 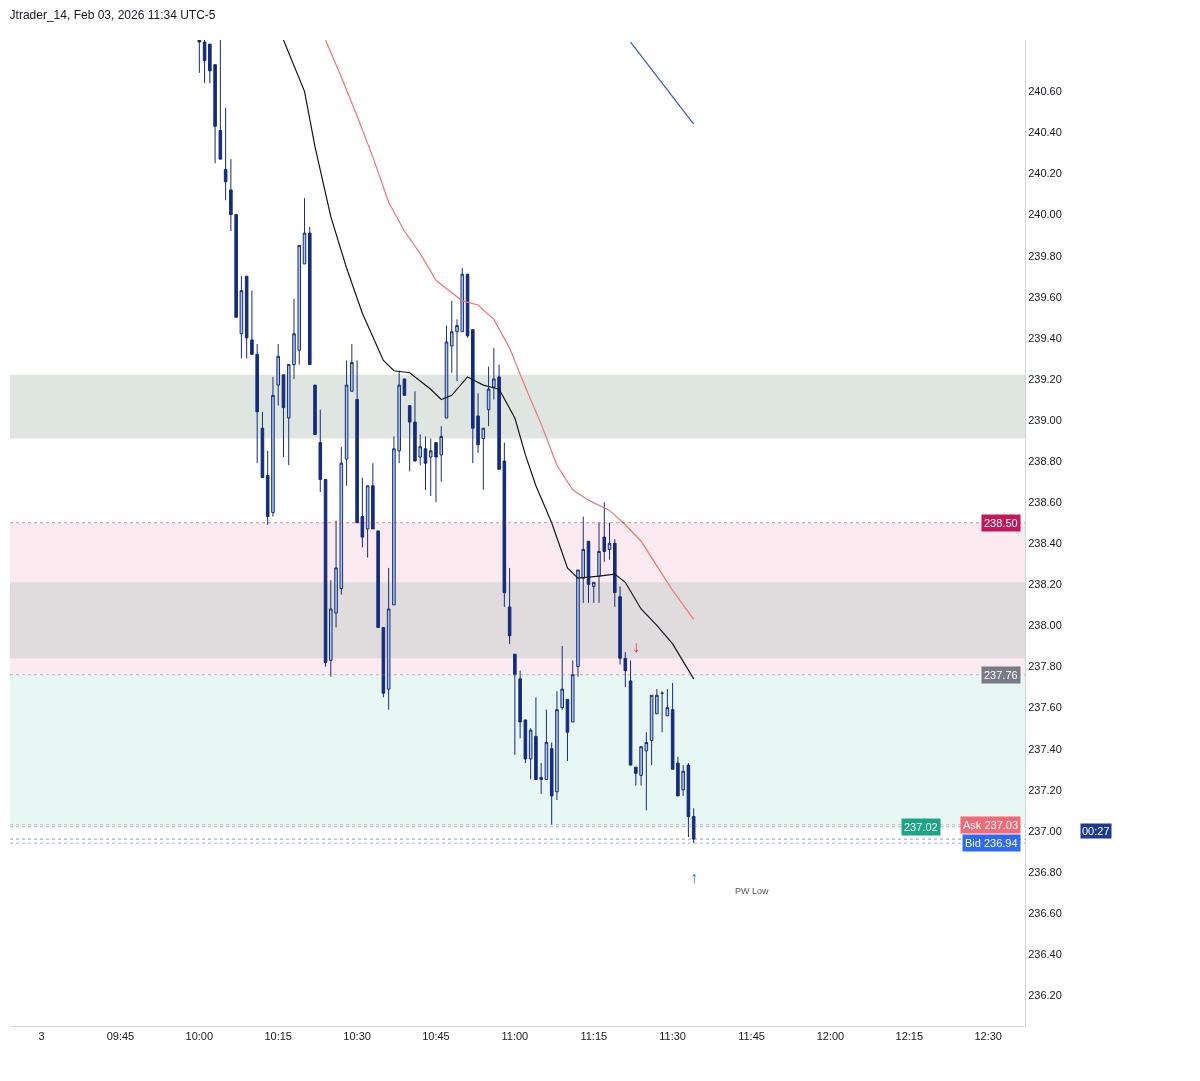 What do you see at coordinates (991, 843) in the screenshot?
I see `ref-line-label: Bid 236.94` at bounding box center [991, 843].